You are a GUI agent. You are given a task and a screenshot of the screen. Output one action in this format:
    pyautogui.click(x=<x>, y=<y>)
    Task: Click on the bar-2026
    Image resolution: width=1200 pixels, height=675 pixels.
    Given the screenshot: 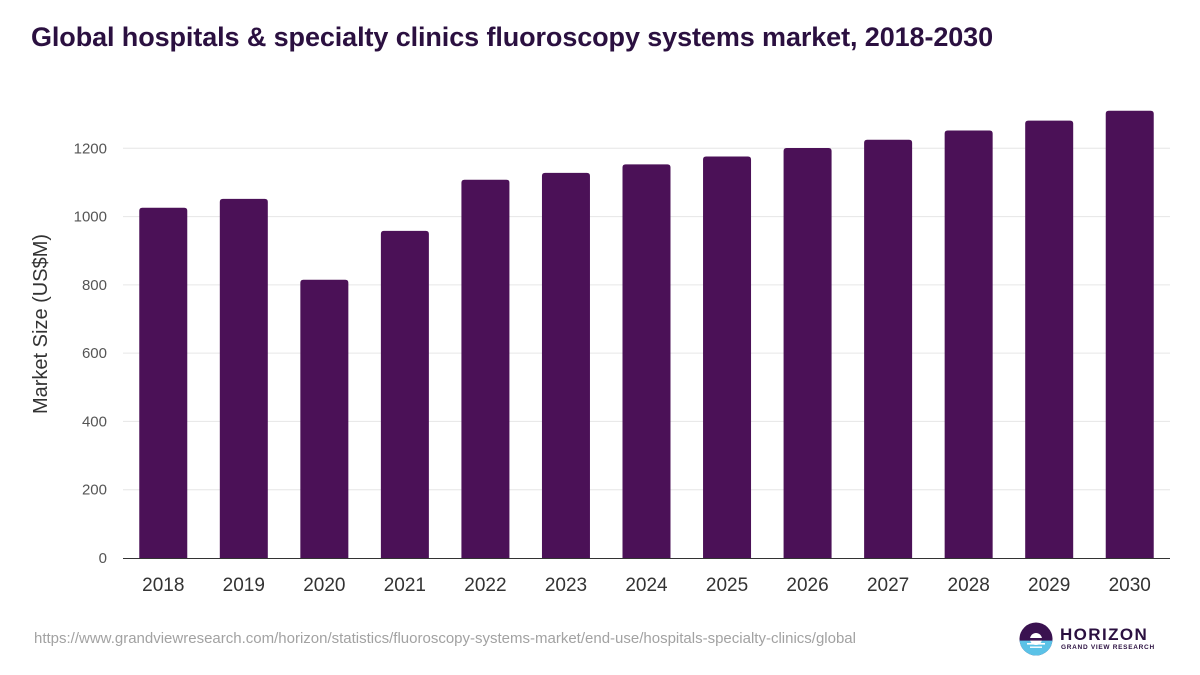 What is the action you would take?
    pyautogui.click(x=807, y=353)
    